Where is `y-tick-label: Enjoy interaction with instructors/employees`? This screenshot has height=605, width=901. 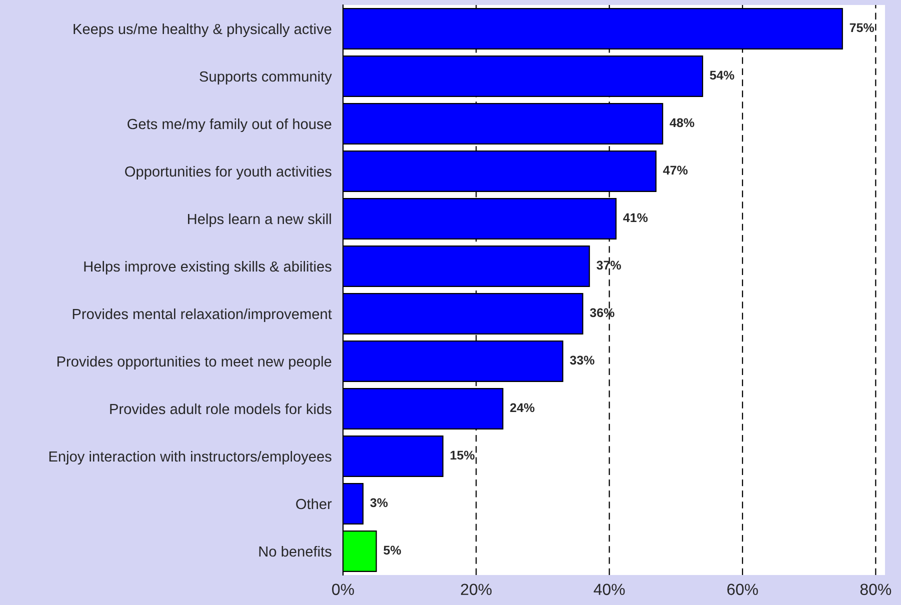
y-tick-label: Enjoy interaction with instructors/employees is located at coordinates (190, 457).